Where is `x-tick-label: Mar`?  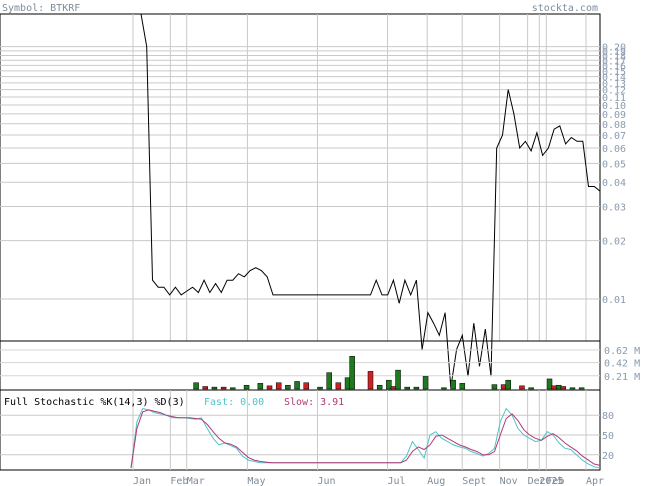 x-tick-label: Mar is located at coordinates (196, 481).